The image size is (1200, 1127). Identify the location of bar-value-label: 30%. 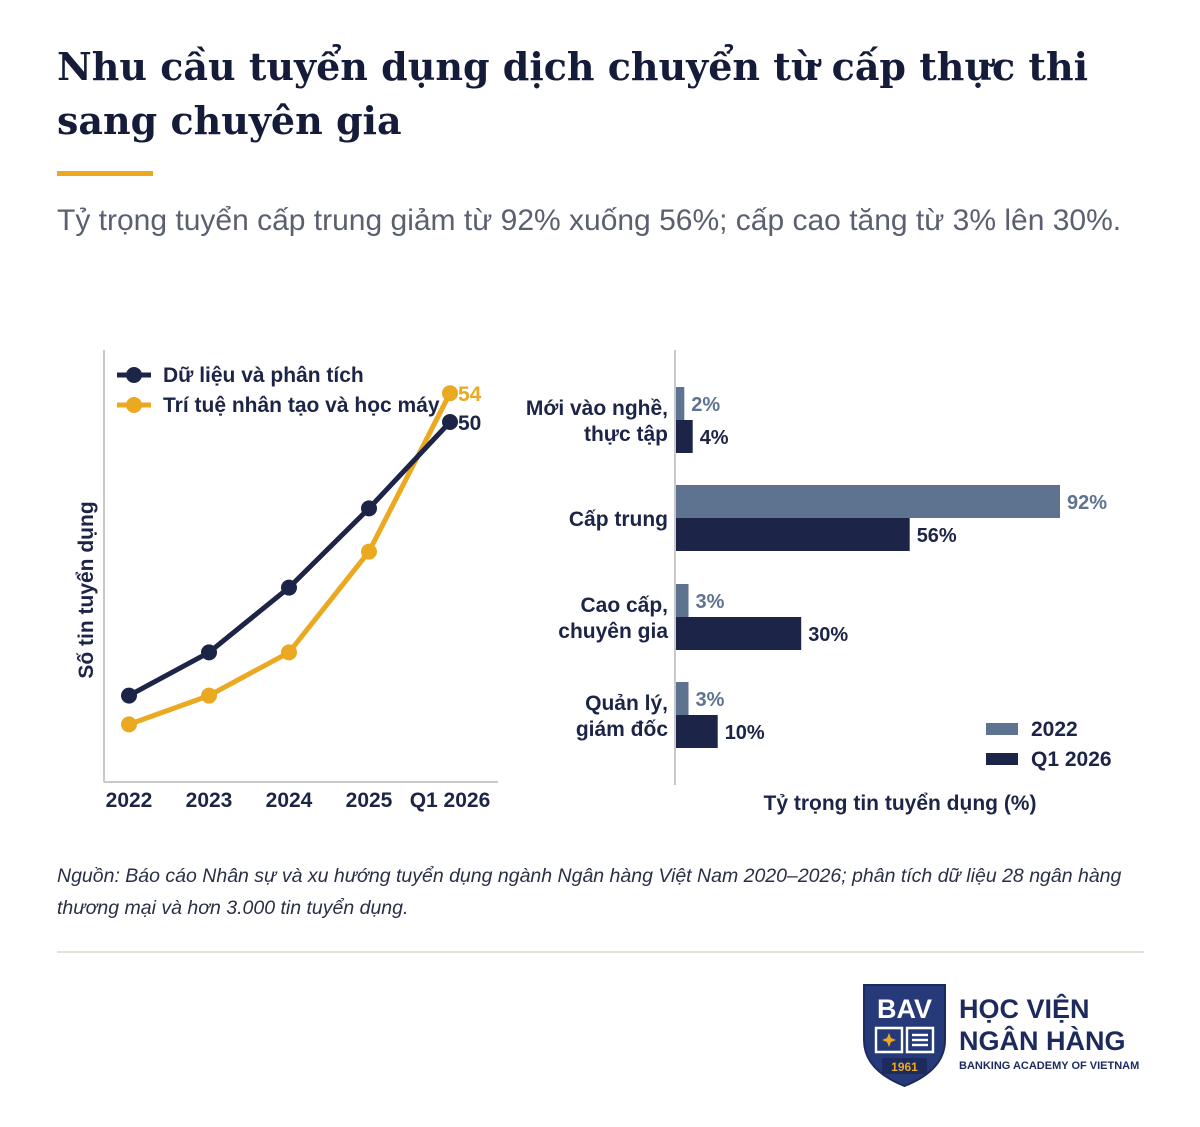
(828, 635).